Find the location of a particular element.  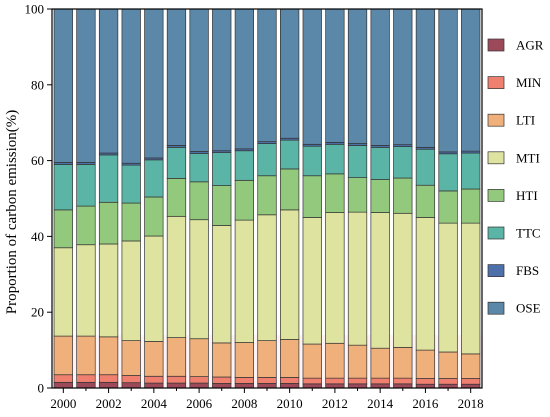

bar-lti-2015 is located at coordinates (403, 363).